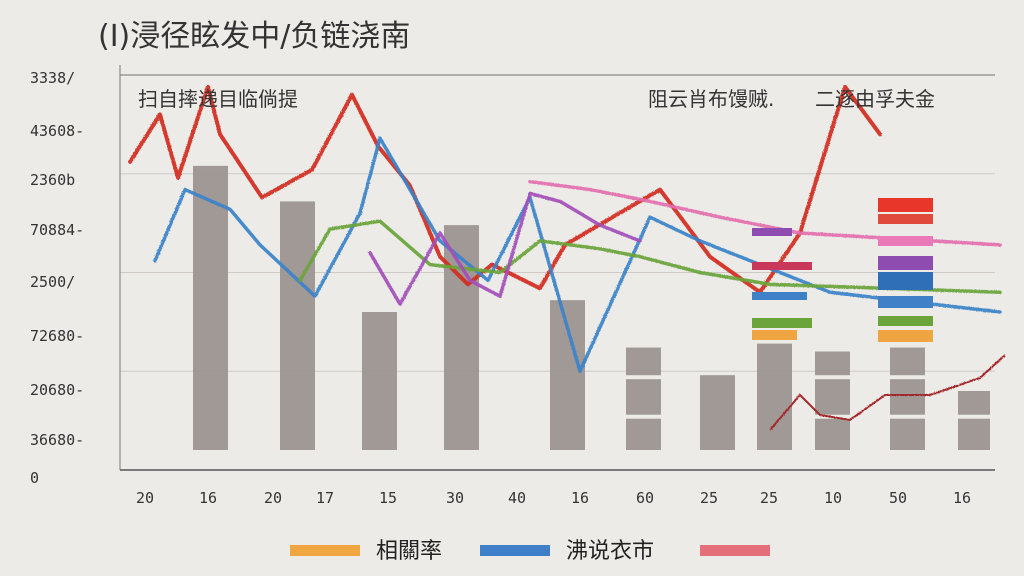 Image resolution: width=1024 pixels, height=576 pixels. Describe the element at coordinates (34, 478) in the screenshot. I see `y-tick-label: 0` at that location.